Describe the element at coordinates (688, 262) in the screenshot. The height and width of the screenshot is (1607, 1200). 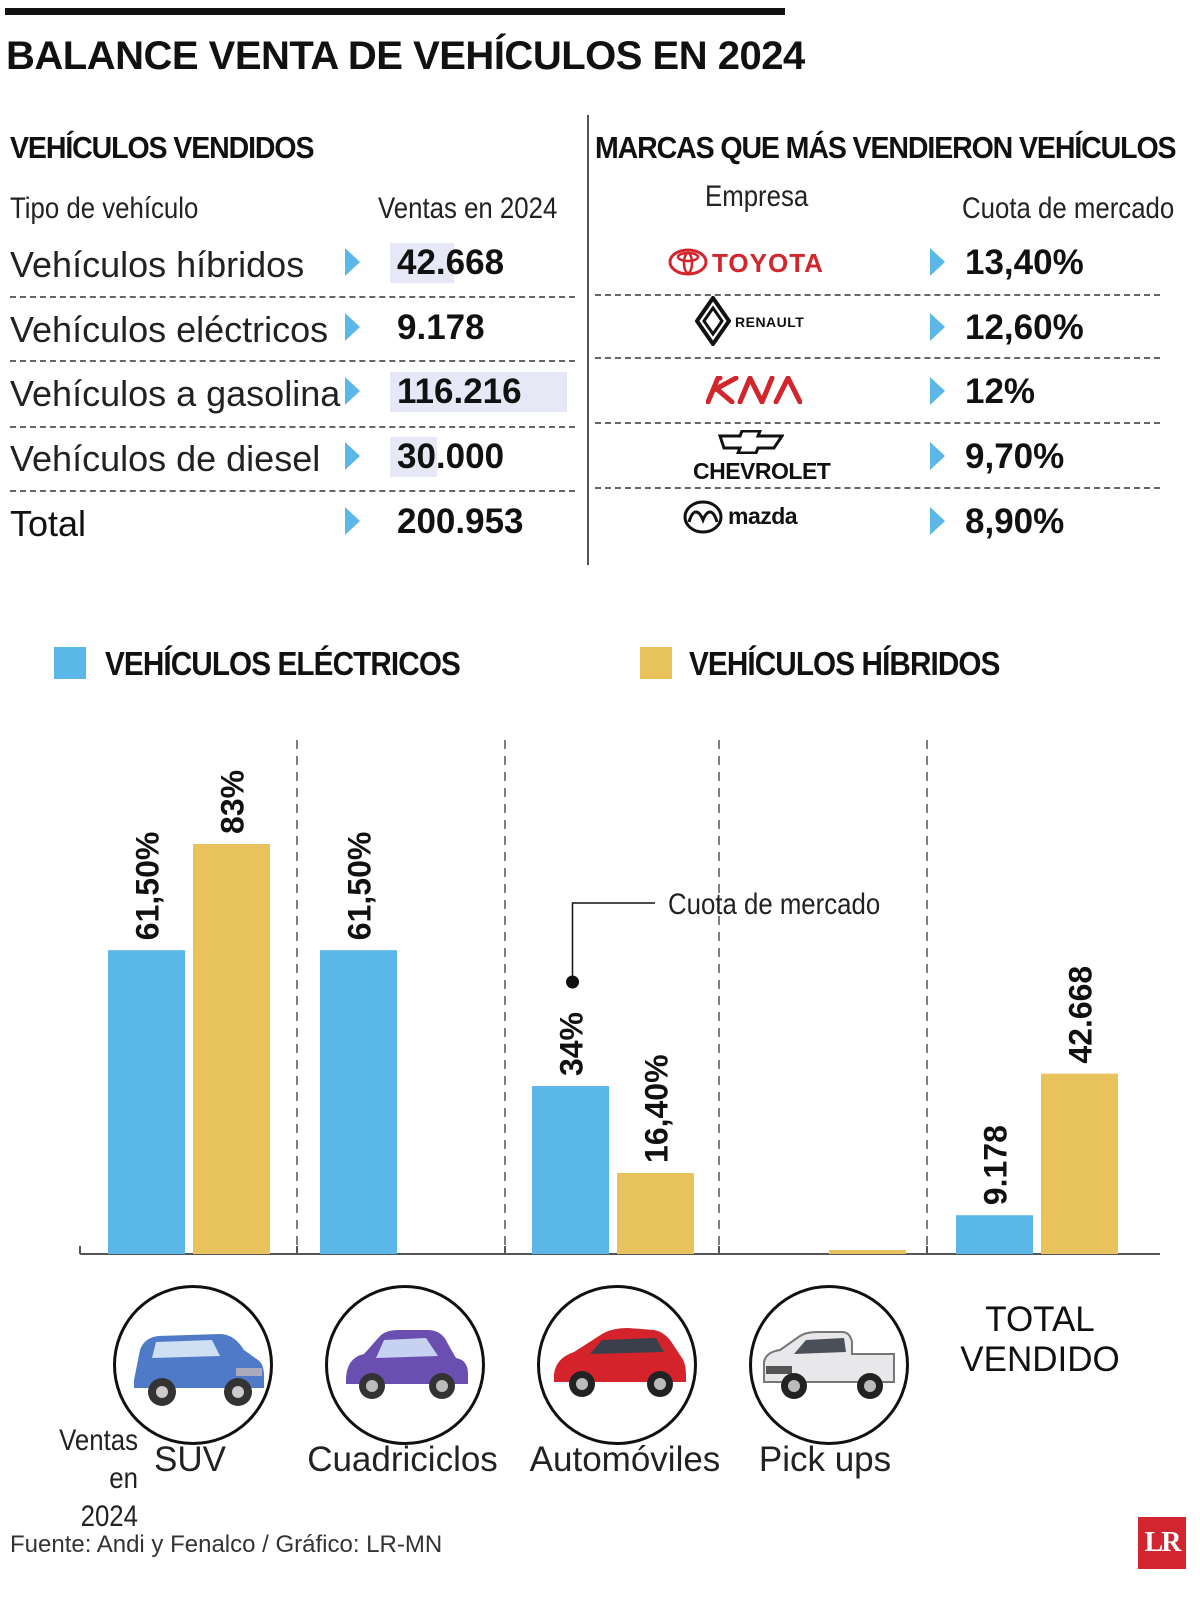
I see `toyota-logo` at that location.